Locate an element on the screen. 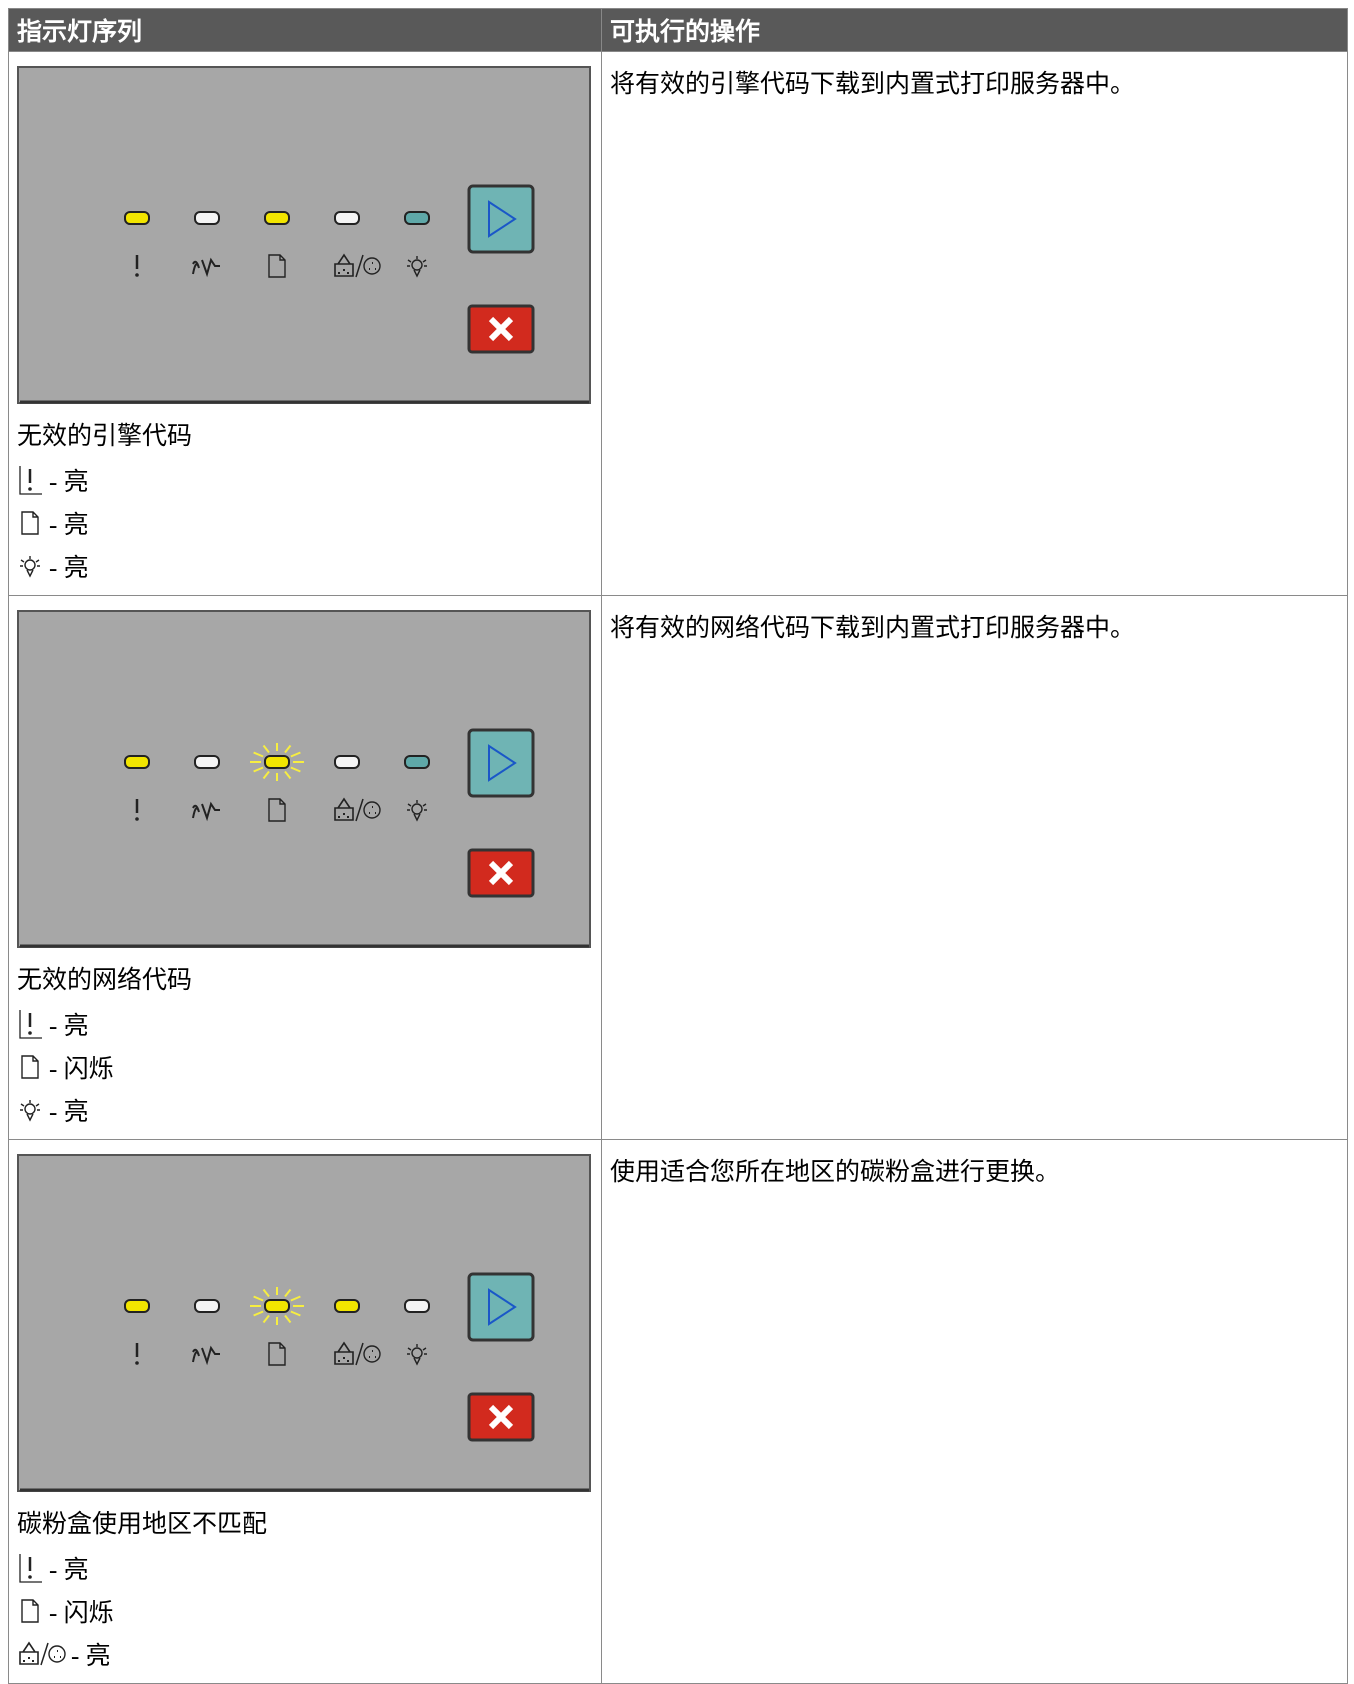  legend-text: - 闪烁 is located at coordinates (81, 1613).